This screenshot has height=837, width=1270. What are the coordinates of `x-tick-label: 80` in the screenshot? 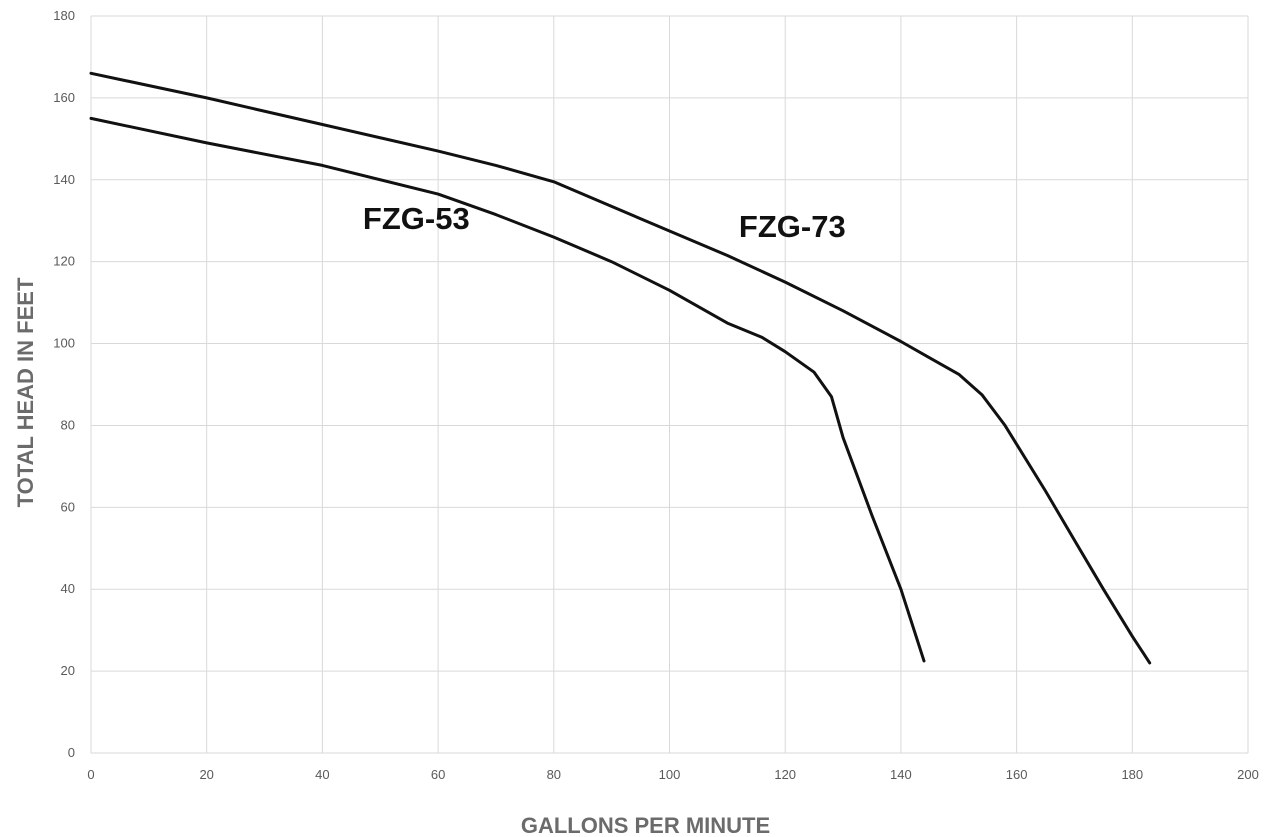 It's located at (554, 774).